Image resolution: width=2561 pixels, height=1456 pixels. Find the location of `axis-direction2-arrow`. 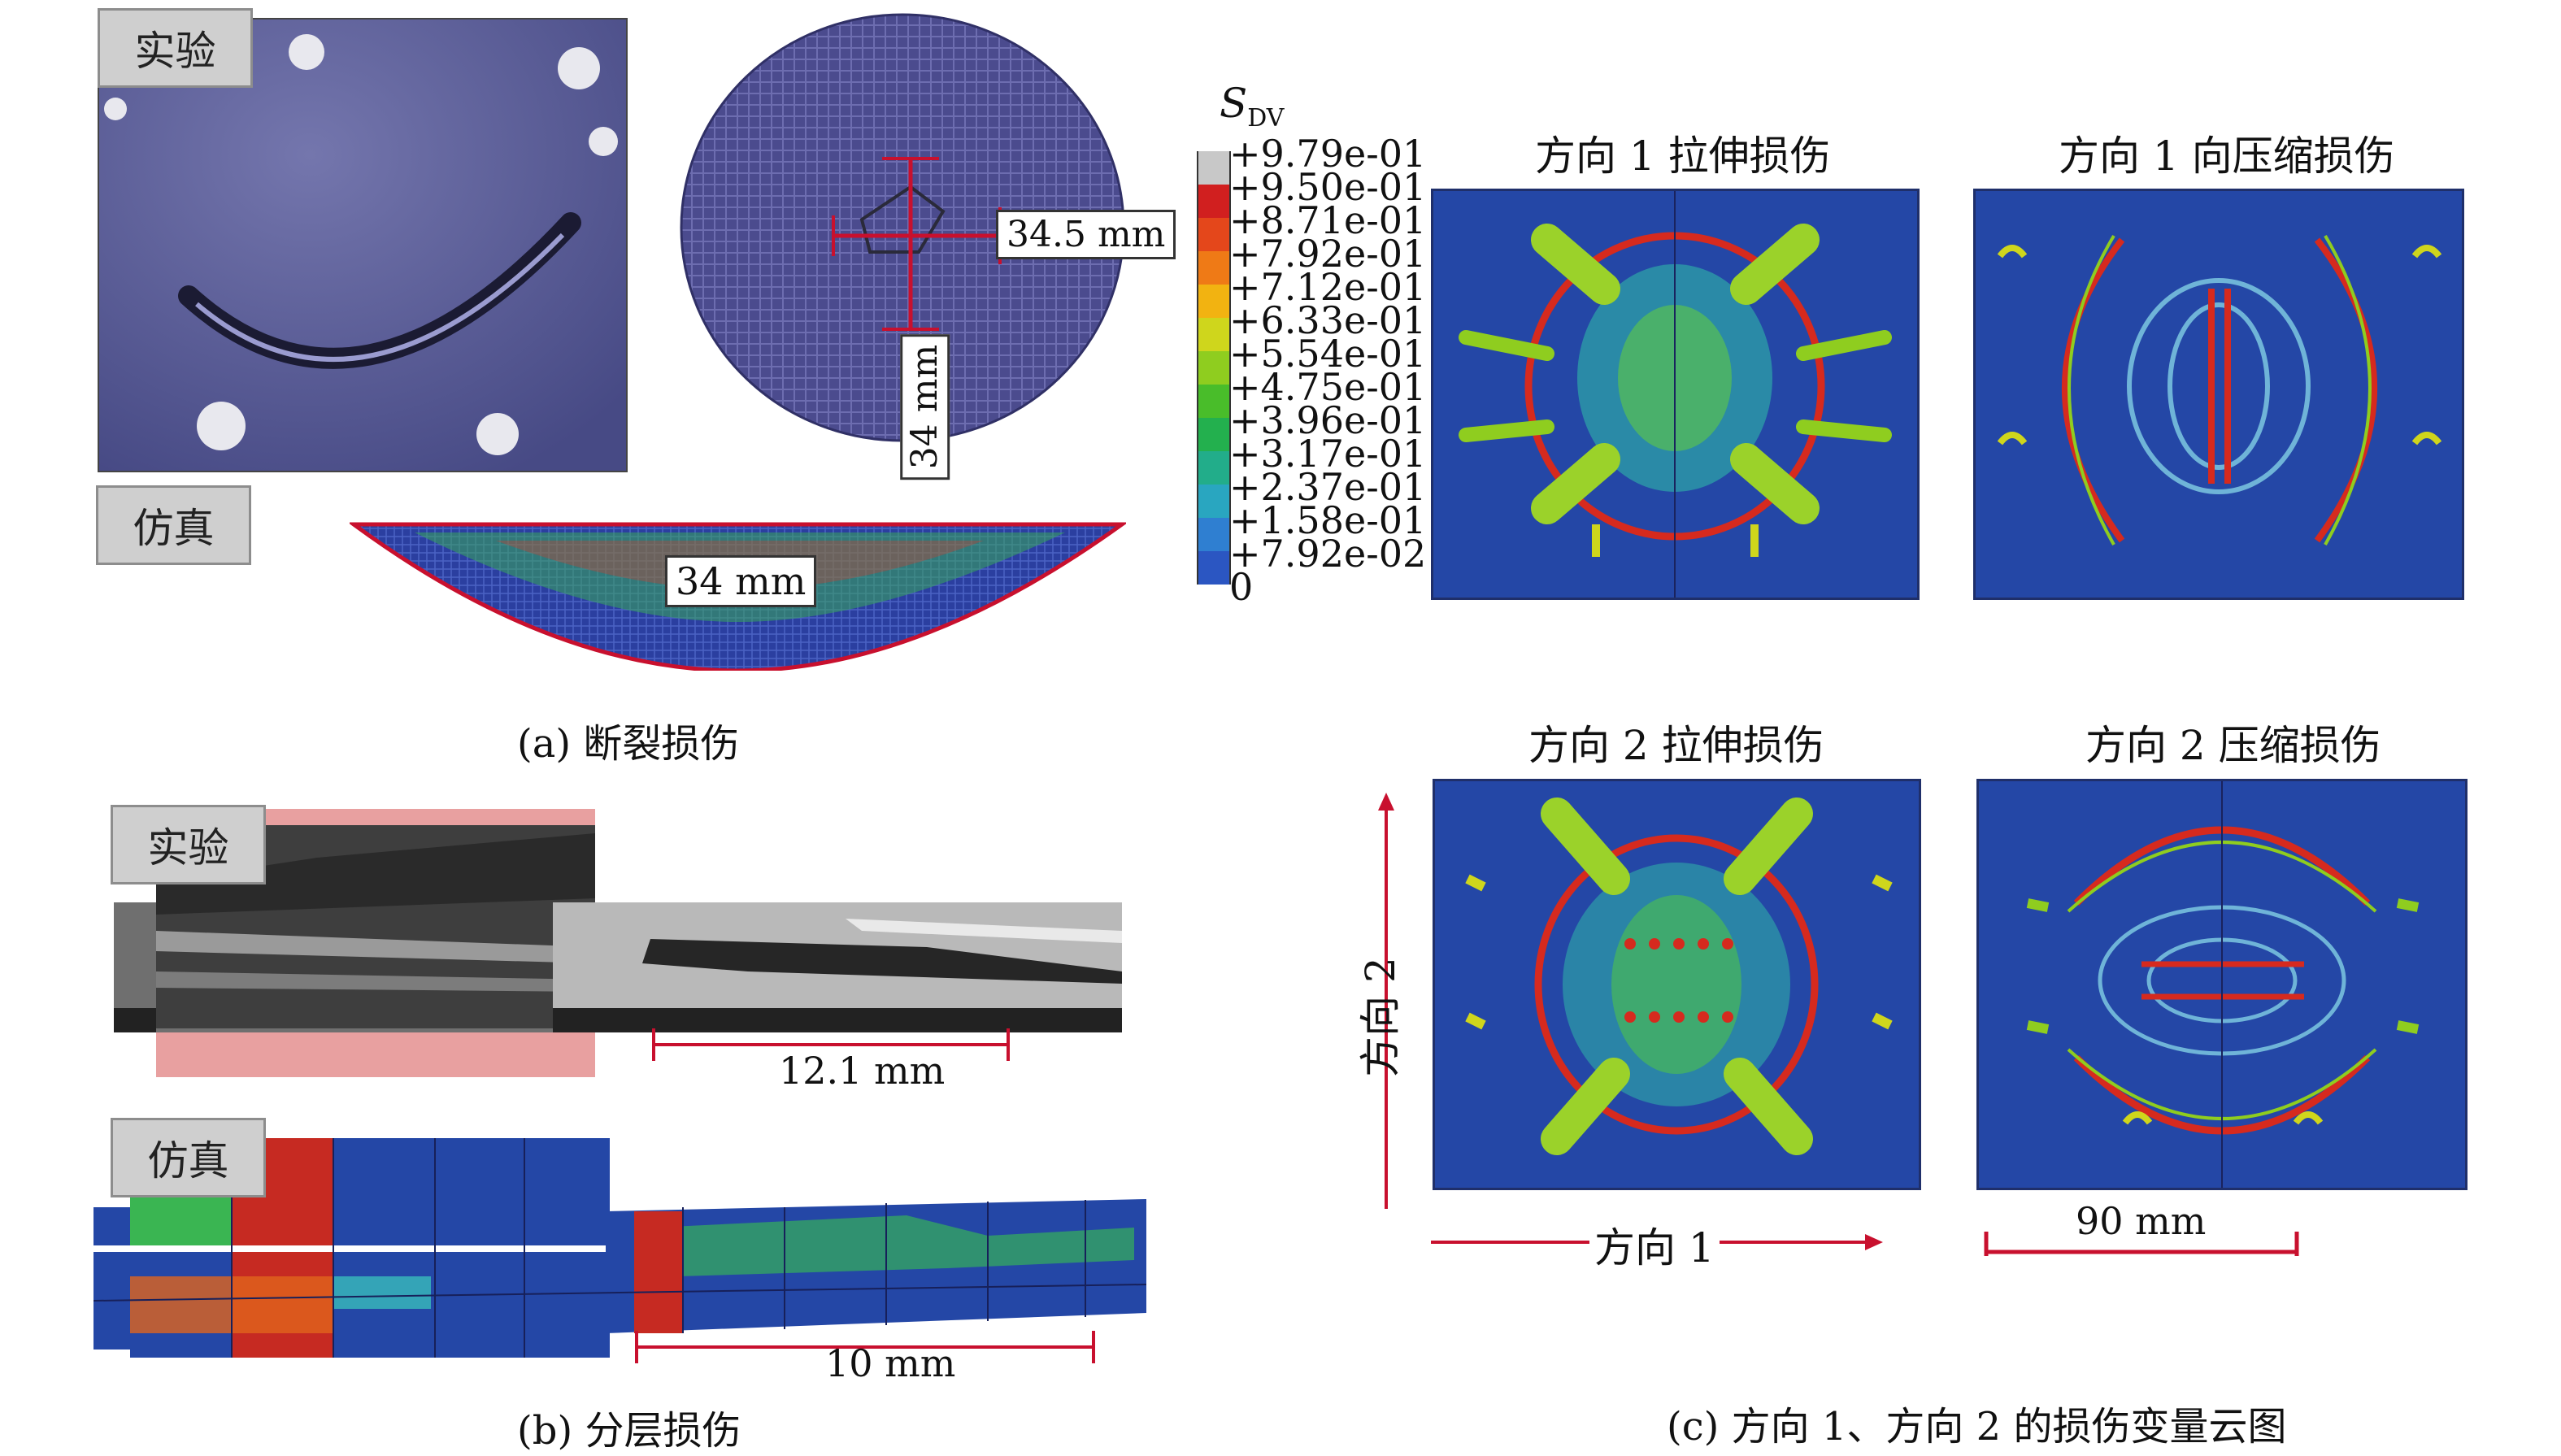

axis-direction2-arrow is located at coordinates (1386, 1001).